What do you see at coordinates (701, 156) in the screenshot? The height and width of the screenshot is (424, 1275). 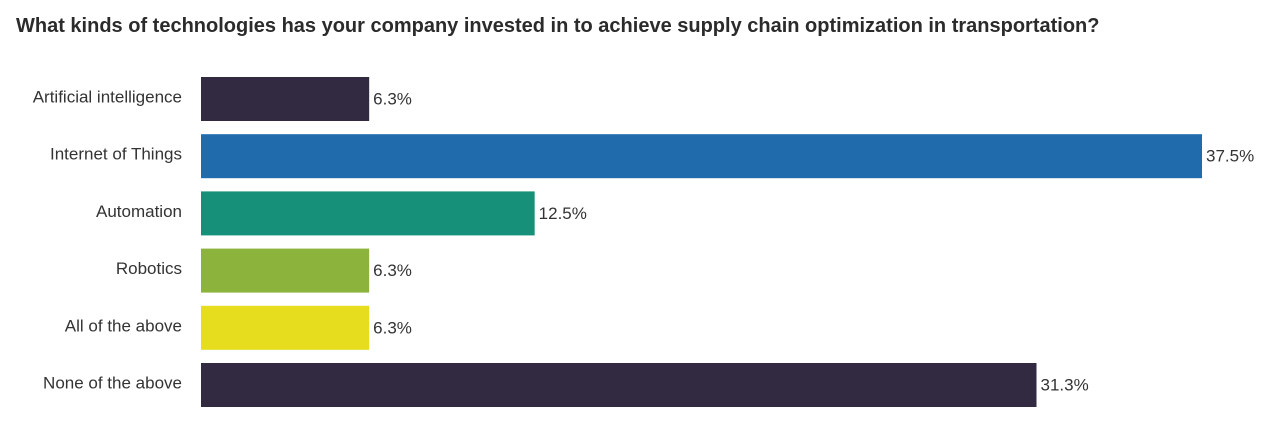 I see `bar-internet-of-things` at bounding box center [701, 156].